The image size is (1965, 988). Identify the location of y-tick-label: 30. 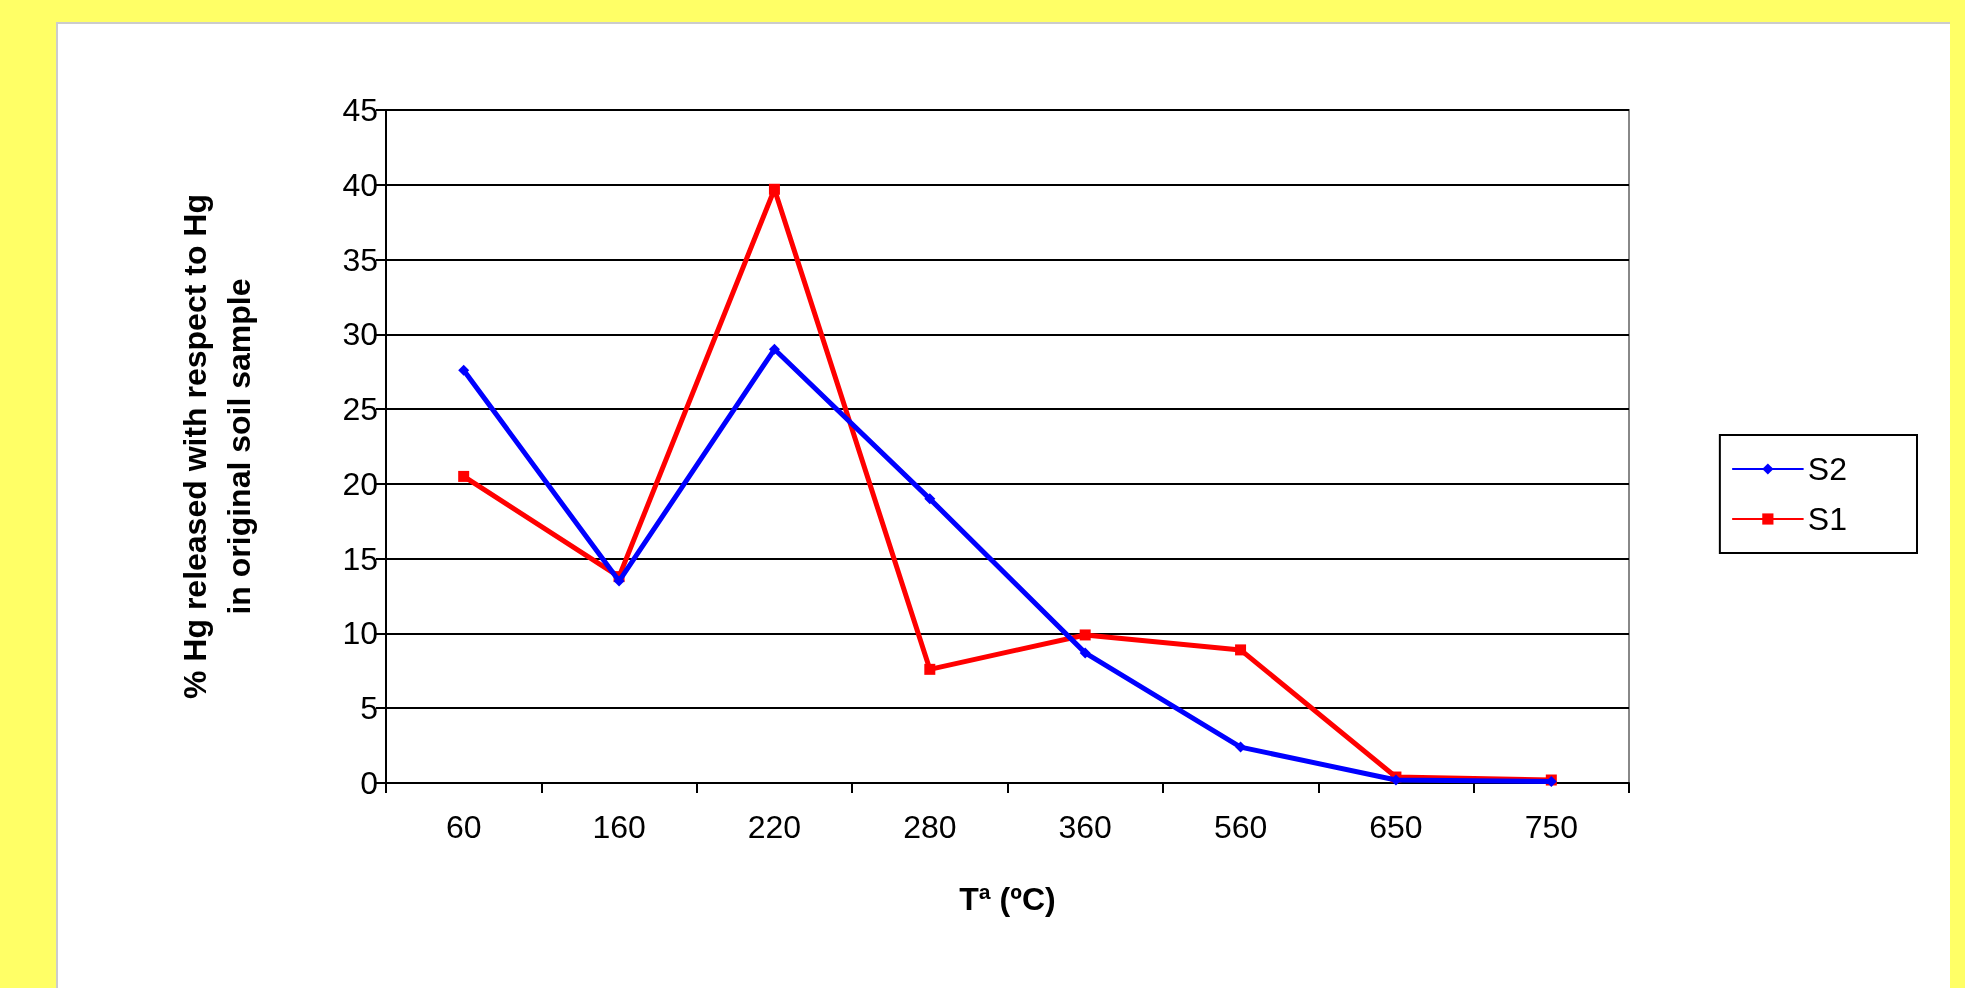
(360, 334).